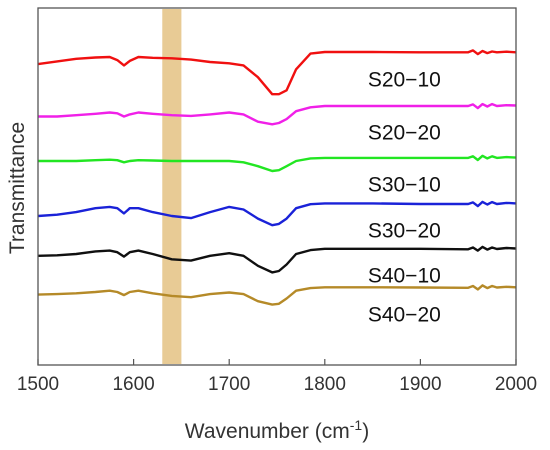  I want to click on series-label-3: S30−10, so click(404, 185).